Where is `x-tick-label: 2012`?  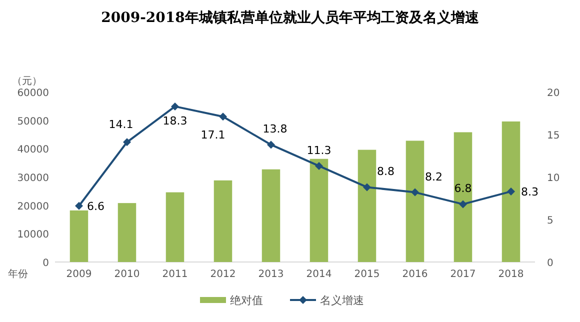 x-tick-label: 2012 is located at coordinates (223, 274).